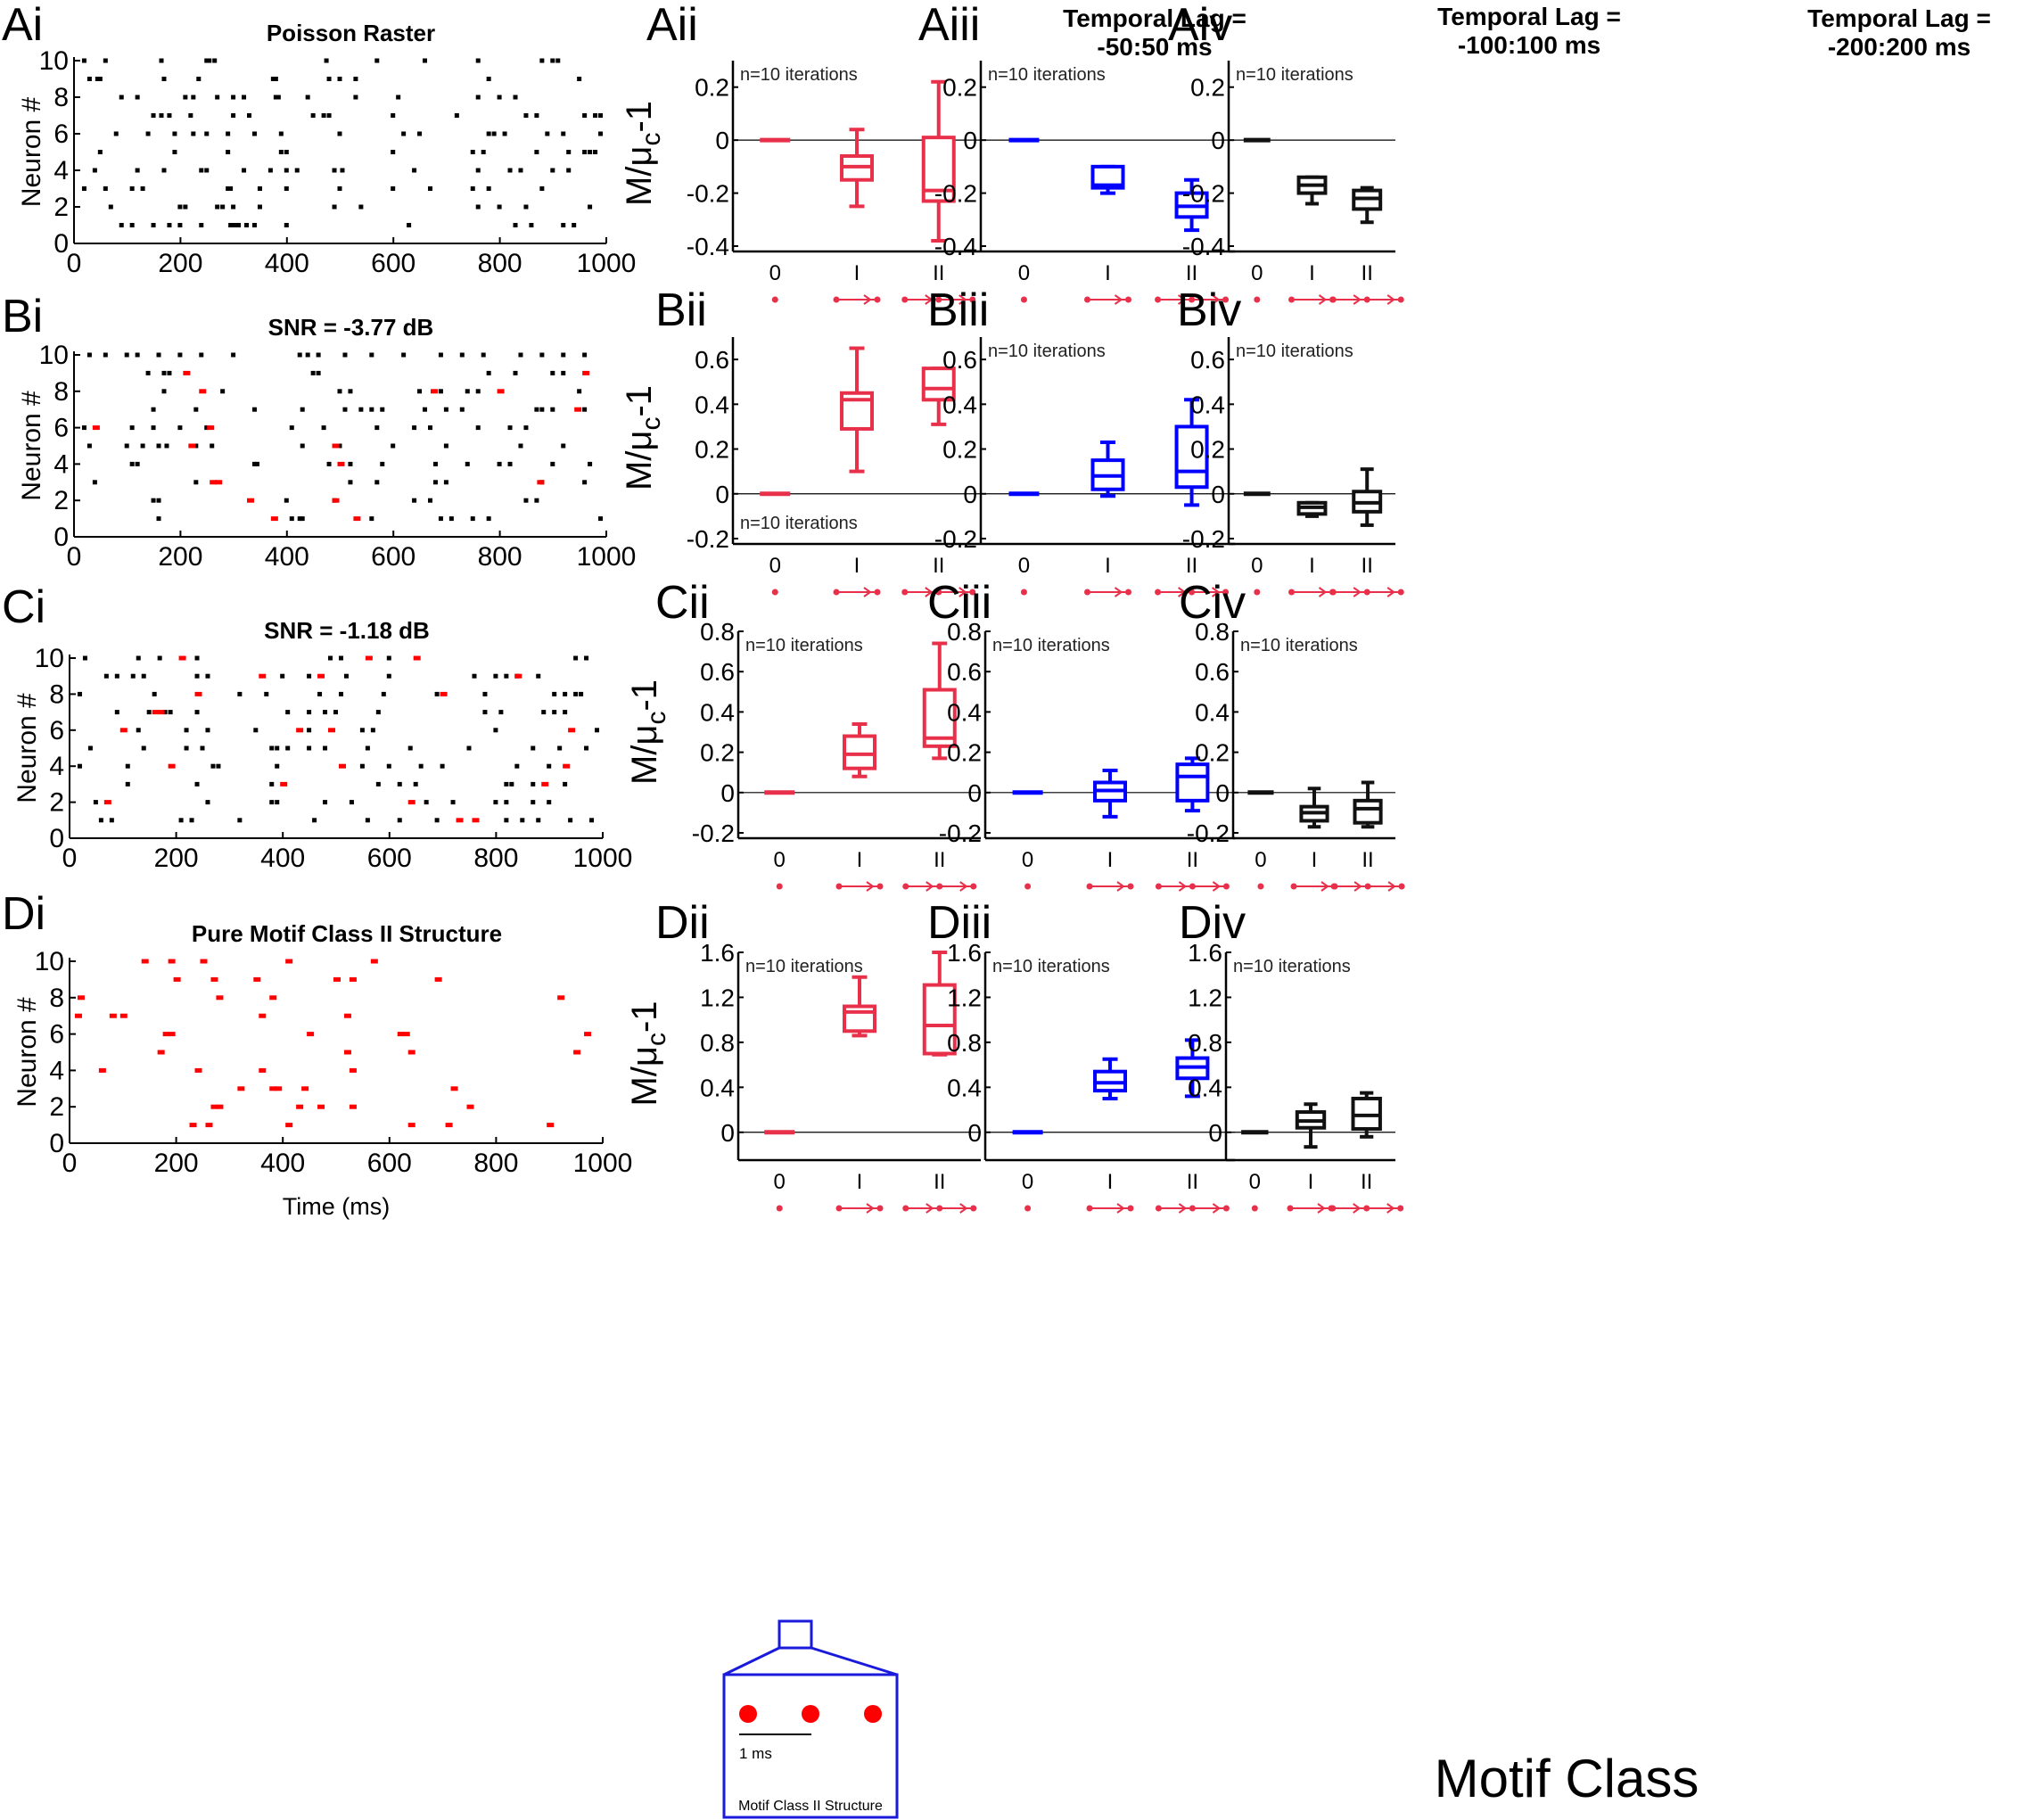 This screenshot has width=2024, height=1820. Describe the element at coordinates (1209, 310) in the screenshot. I see `panel-label: Biv` at that location.